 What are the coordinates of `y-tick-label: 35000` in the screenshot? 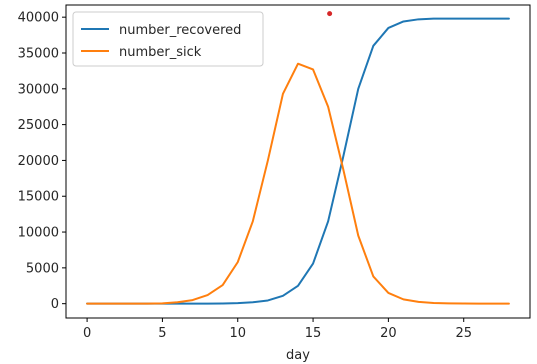 It's located at (38, 53).